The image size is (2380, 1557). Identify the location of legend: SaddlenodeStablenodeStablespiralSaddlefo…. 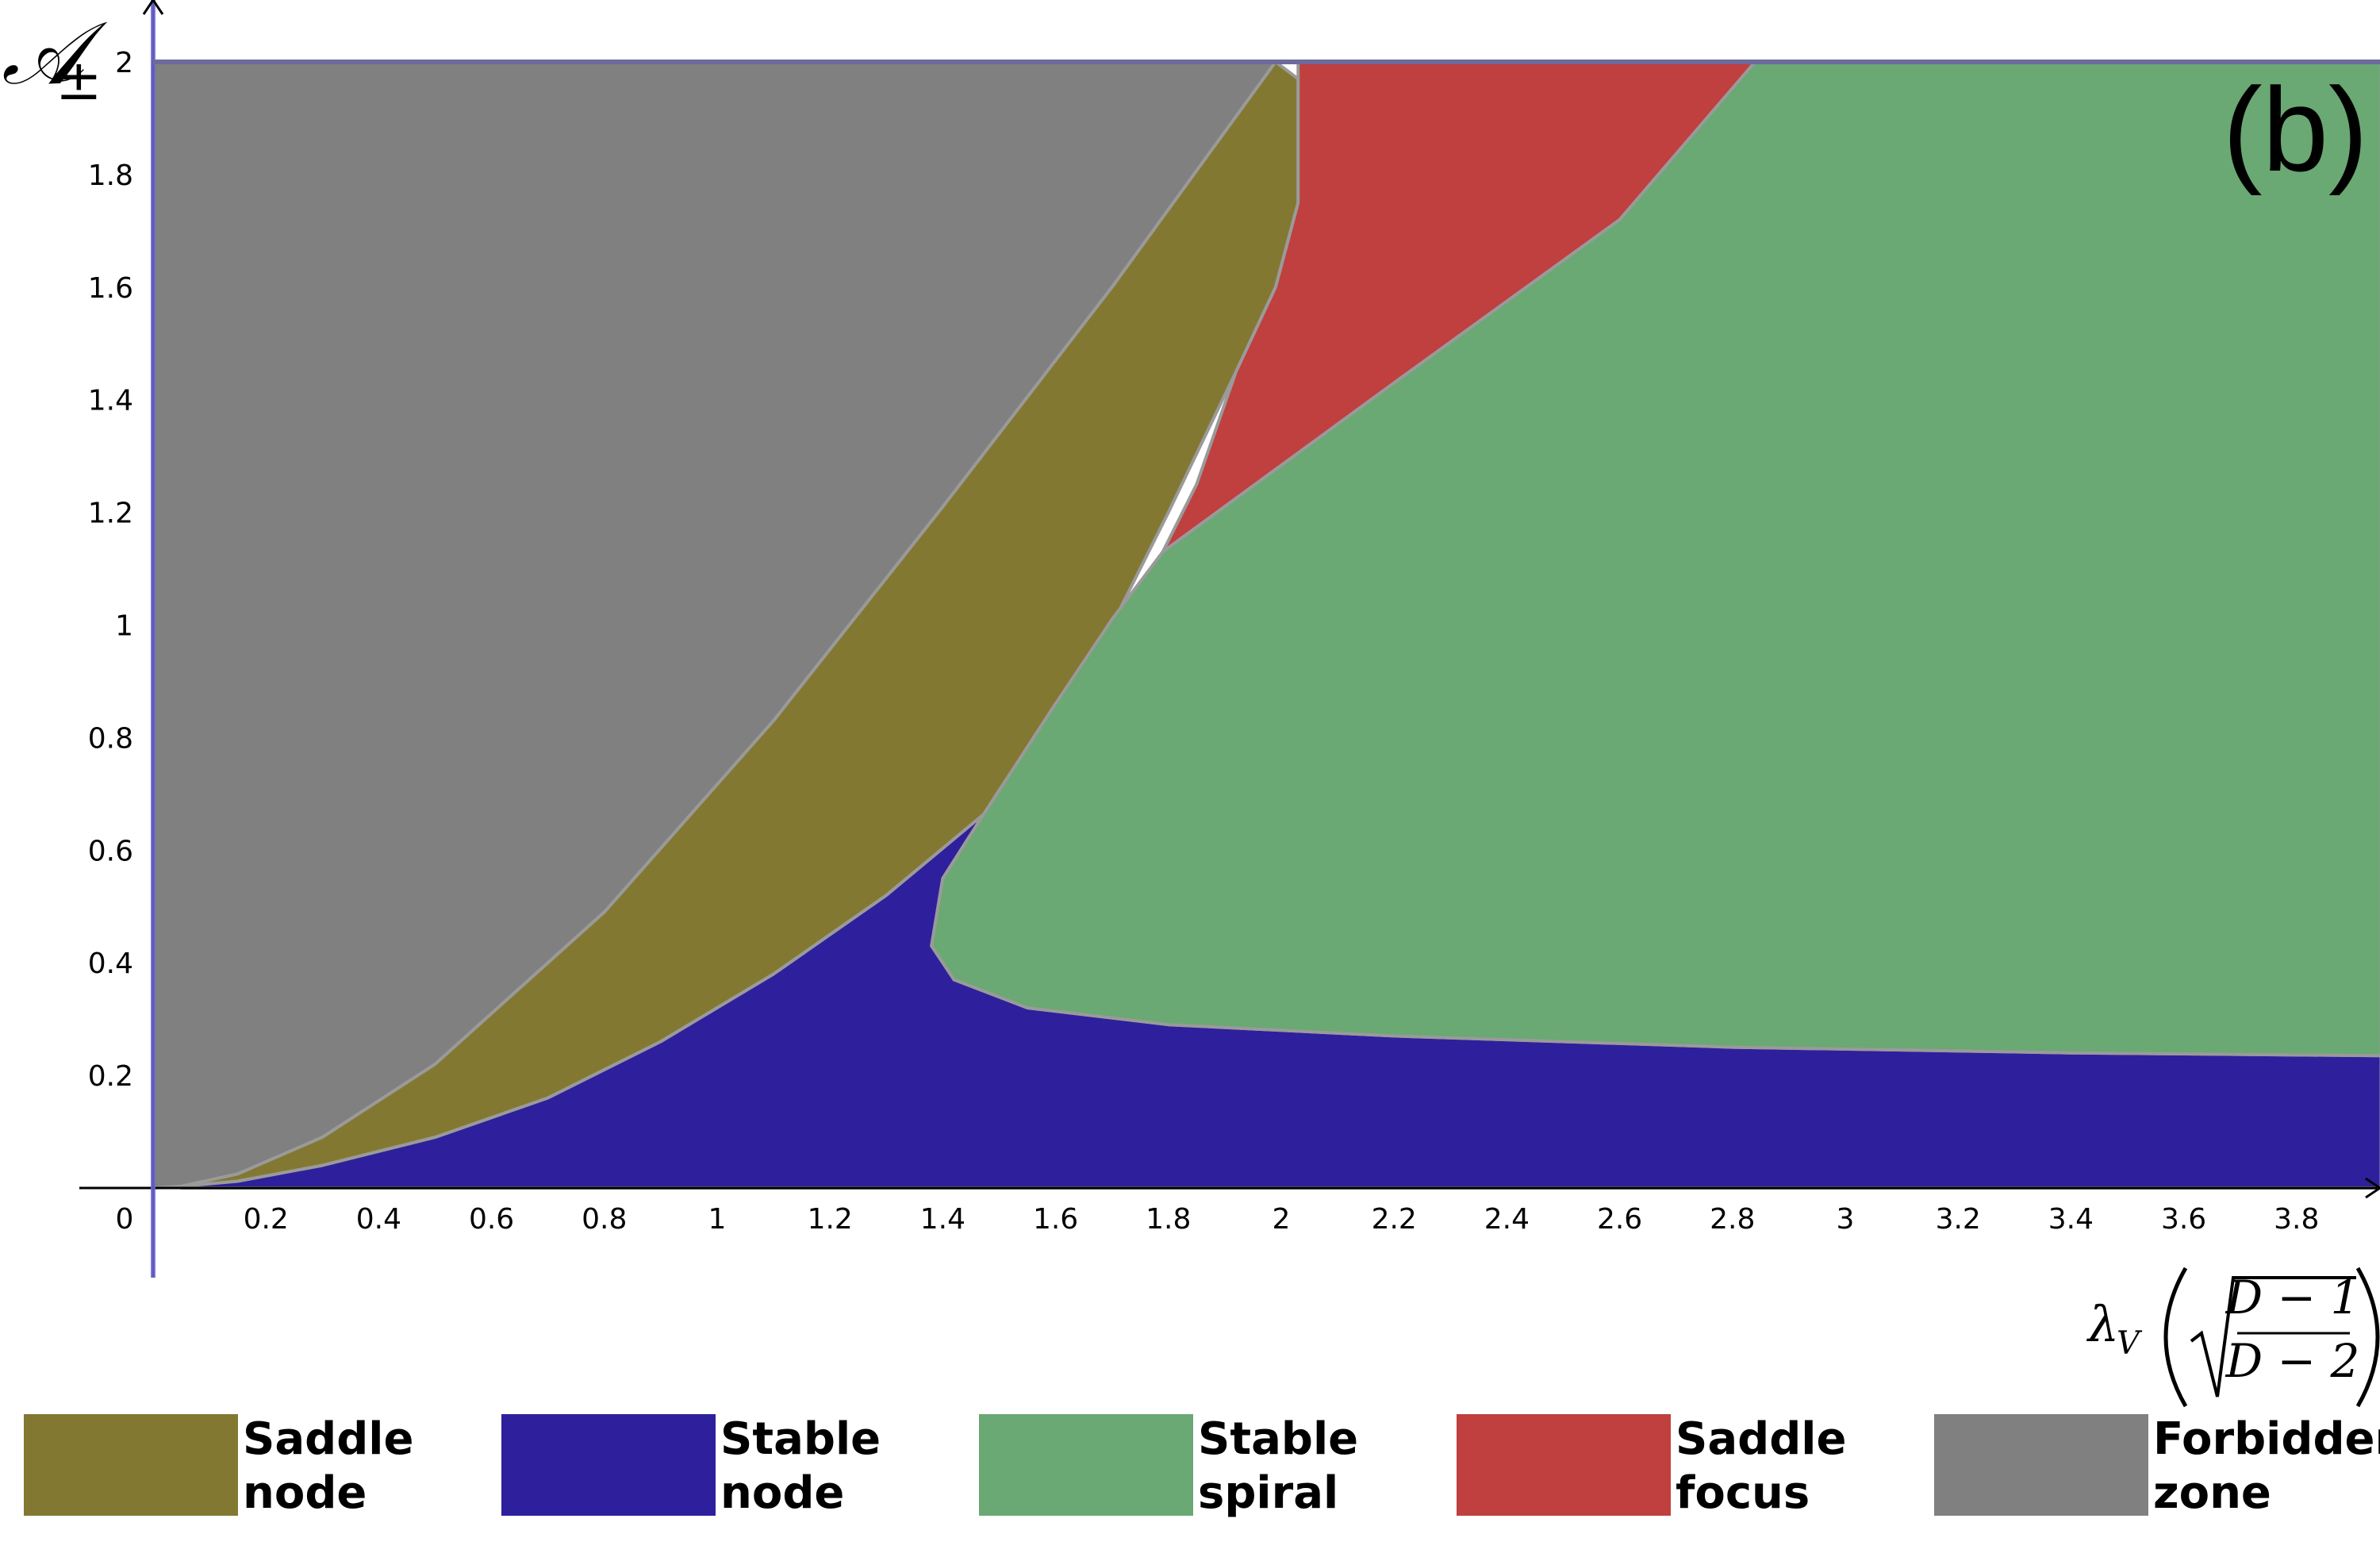
(1202, 1466).